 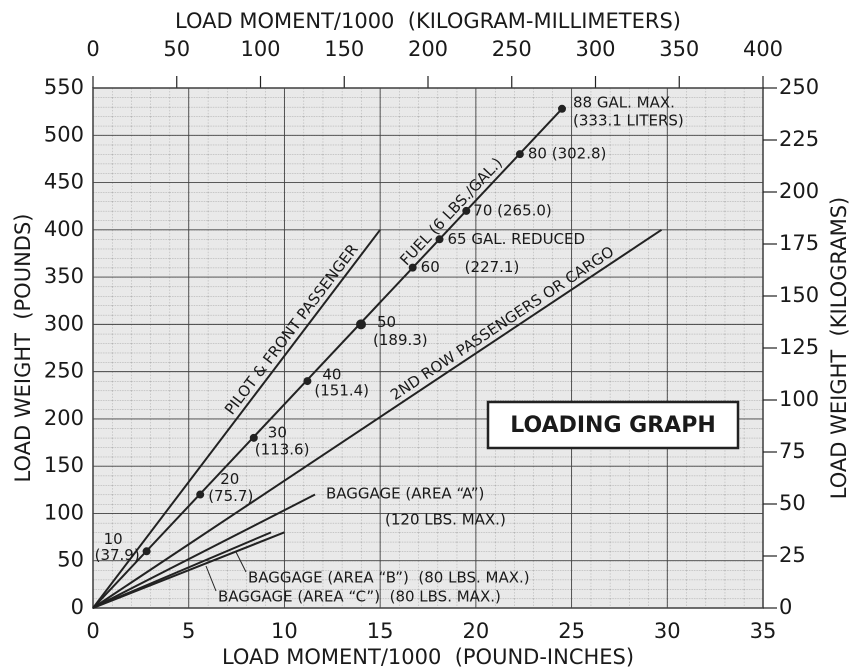 I want to click on line-label: BAGGAGE (AREA “A”), so click(x=405, y=494).